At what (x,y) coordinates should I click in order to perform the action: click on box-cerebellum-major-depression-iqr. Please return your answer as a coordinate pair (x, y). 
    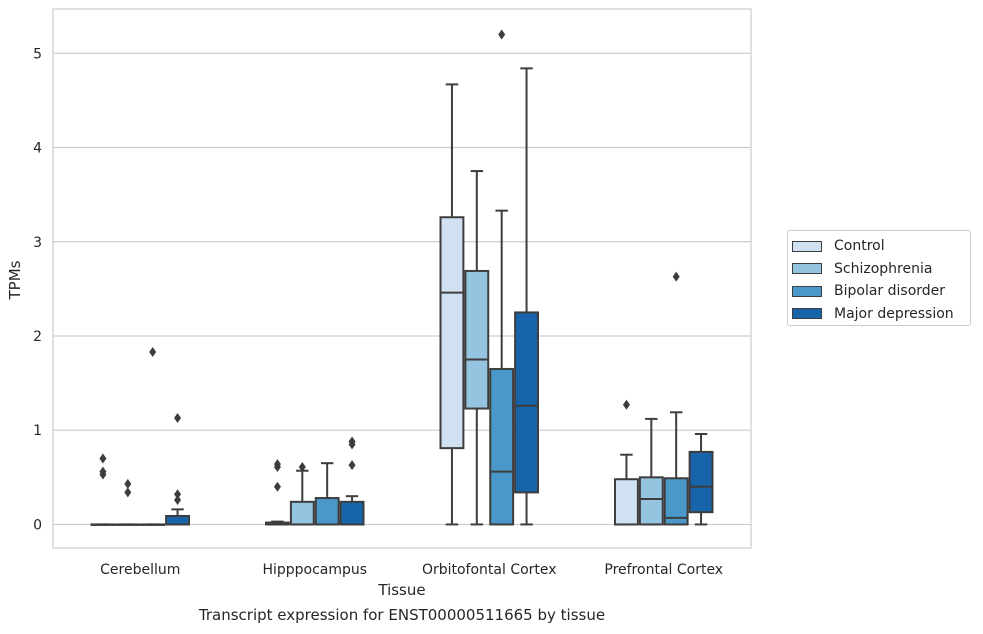
    Looking at the image, I should click on (177, 520).